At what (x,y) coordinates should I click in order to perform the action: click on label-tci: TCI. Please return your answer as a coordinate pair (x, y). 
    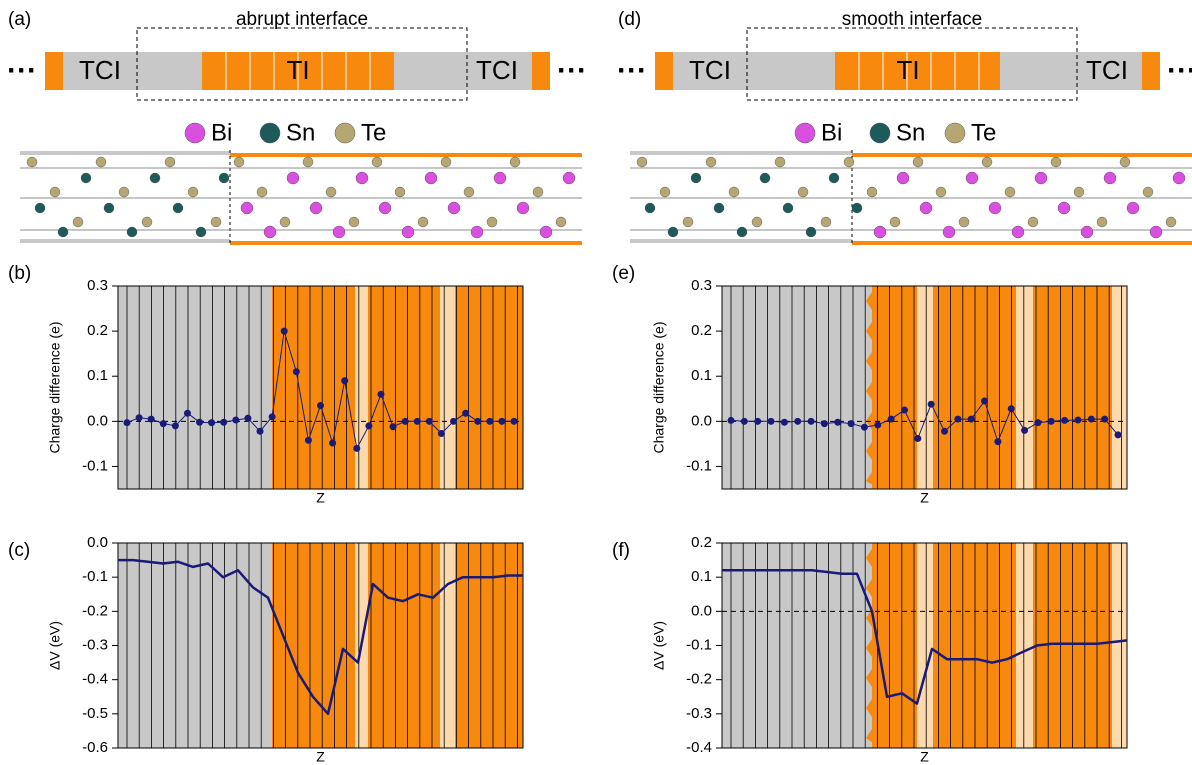
    Looking at the image, I should click on (100, 70).